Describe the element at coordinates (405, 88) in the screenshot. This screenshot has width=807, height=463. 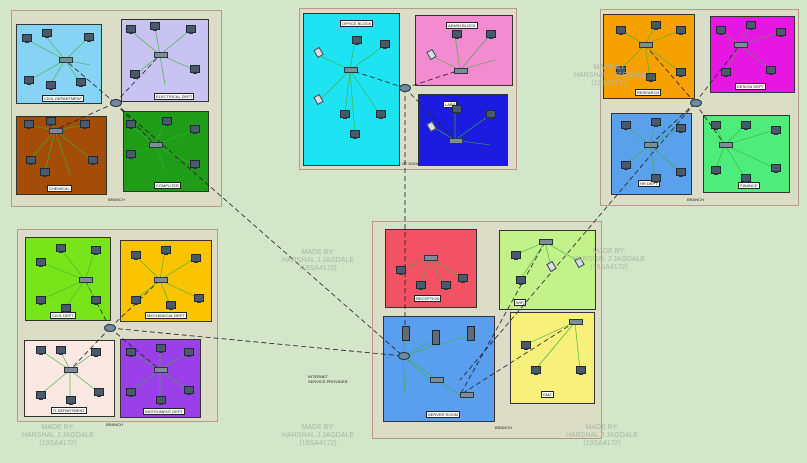
I see `core-router-top-center` at that location.